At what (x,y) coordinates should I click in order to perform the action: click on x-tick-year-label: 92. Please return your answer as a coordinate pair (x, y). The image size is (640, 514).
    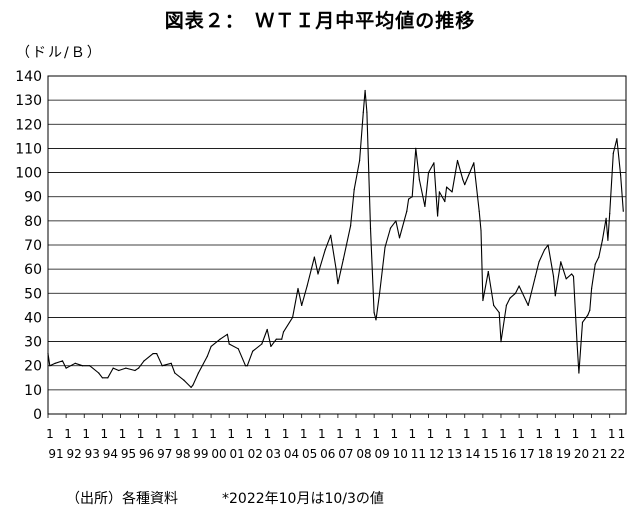
    Looking at the image, I should click on (73, 454).